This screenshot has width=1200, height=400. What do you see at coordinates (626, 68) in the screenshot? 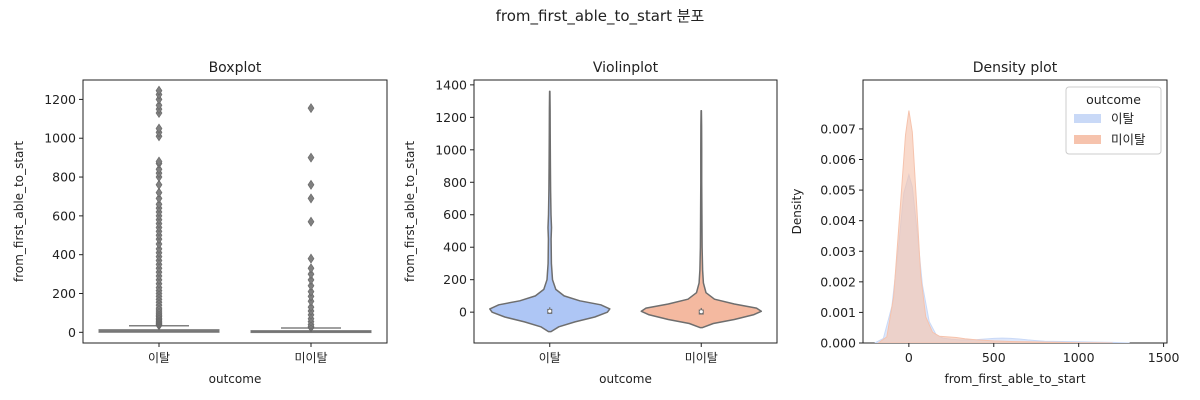
I see `panel-title: Violinplot` at bounding box center [626, 68].